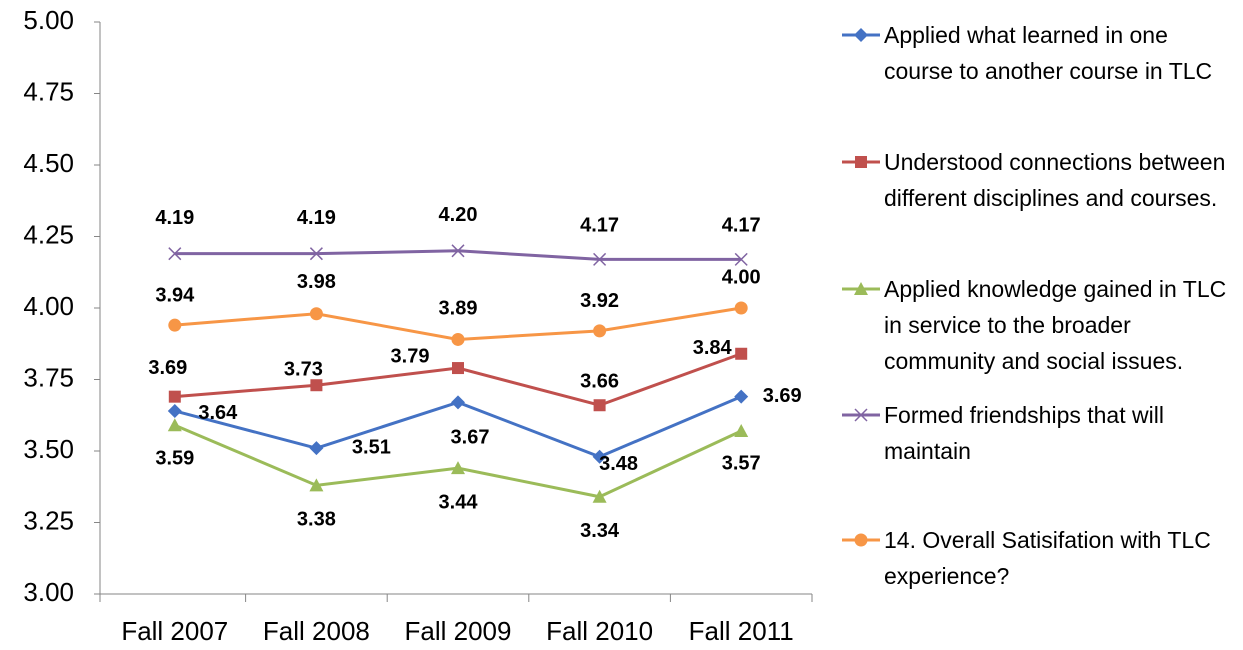 Image resolution: width=1243 pixels, height=650 pixels. I want to click on y-tick-label: 4.00, so click(48, 306).